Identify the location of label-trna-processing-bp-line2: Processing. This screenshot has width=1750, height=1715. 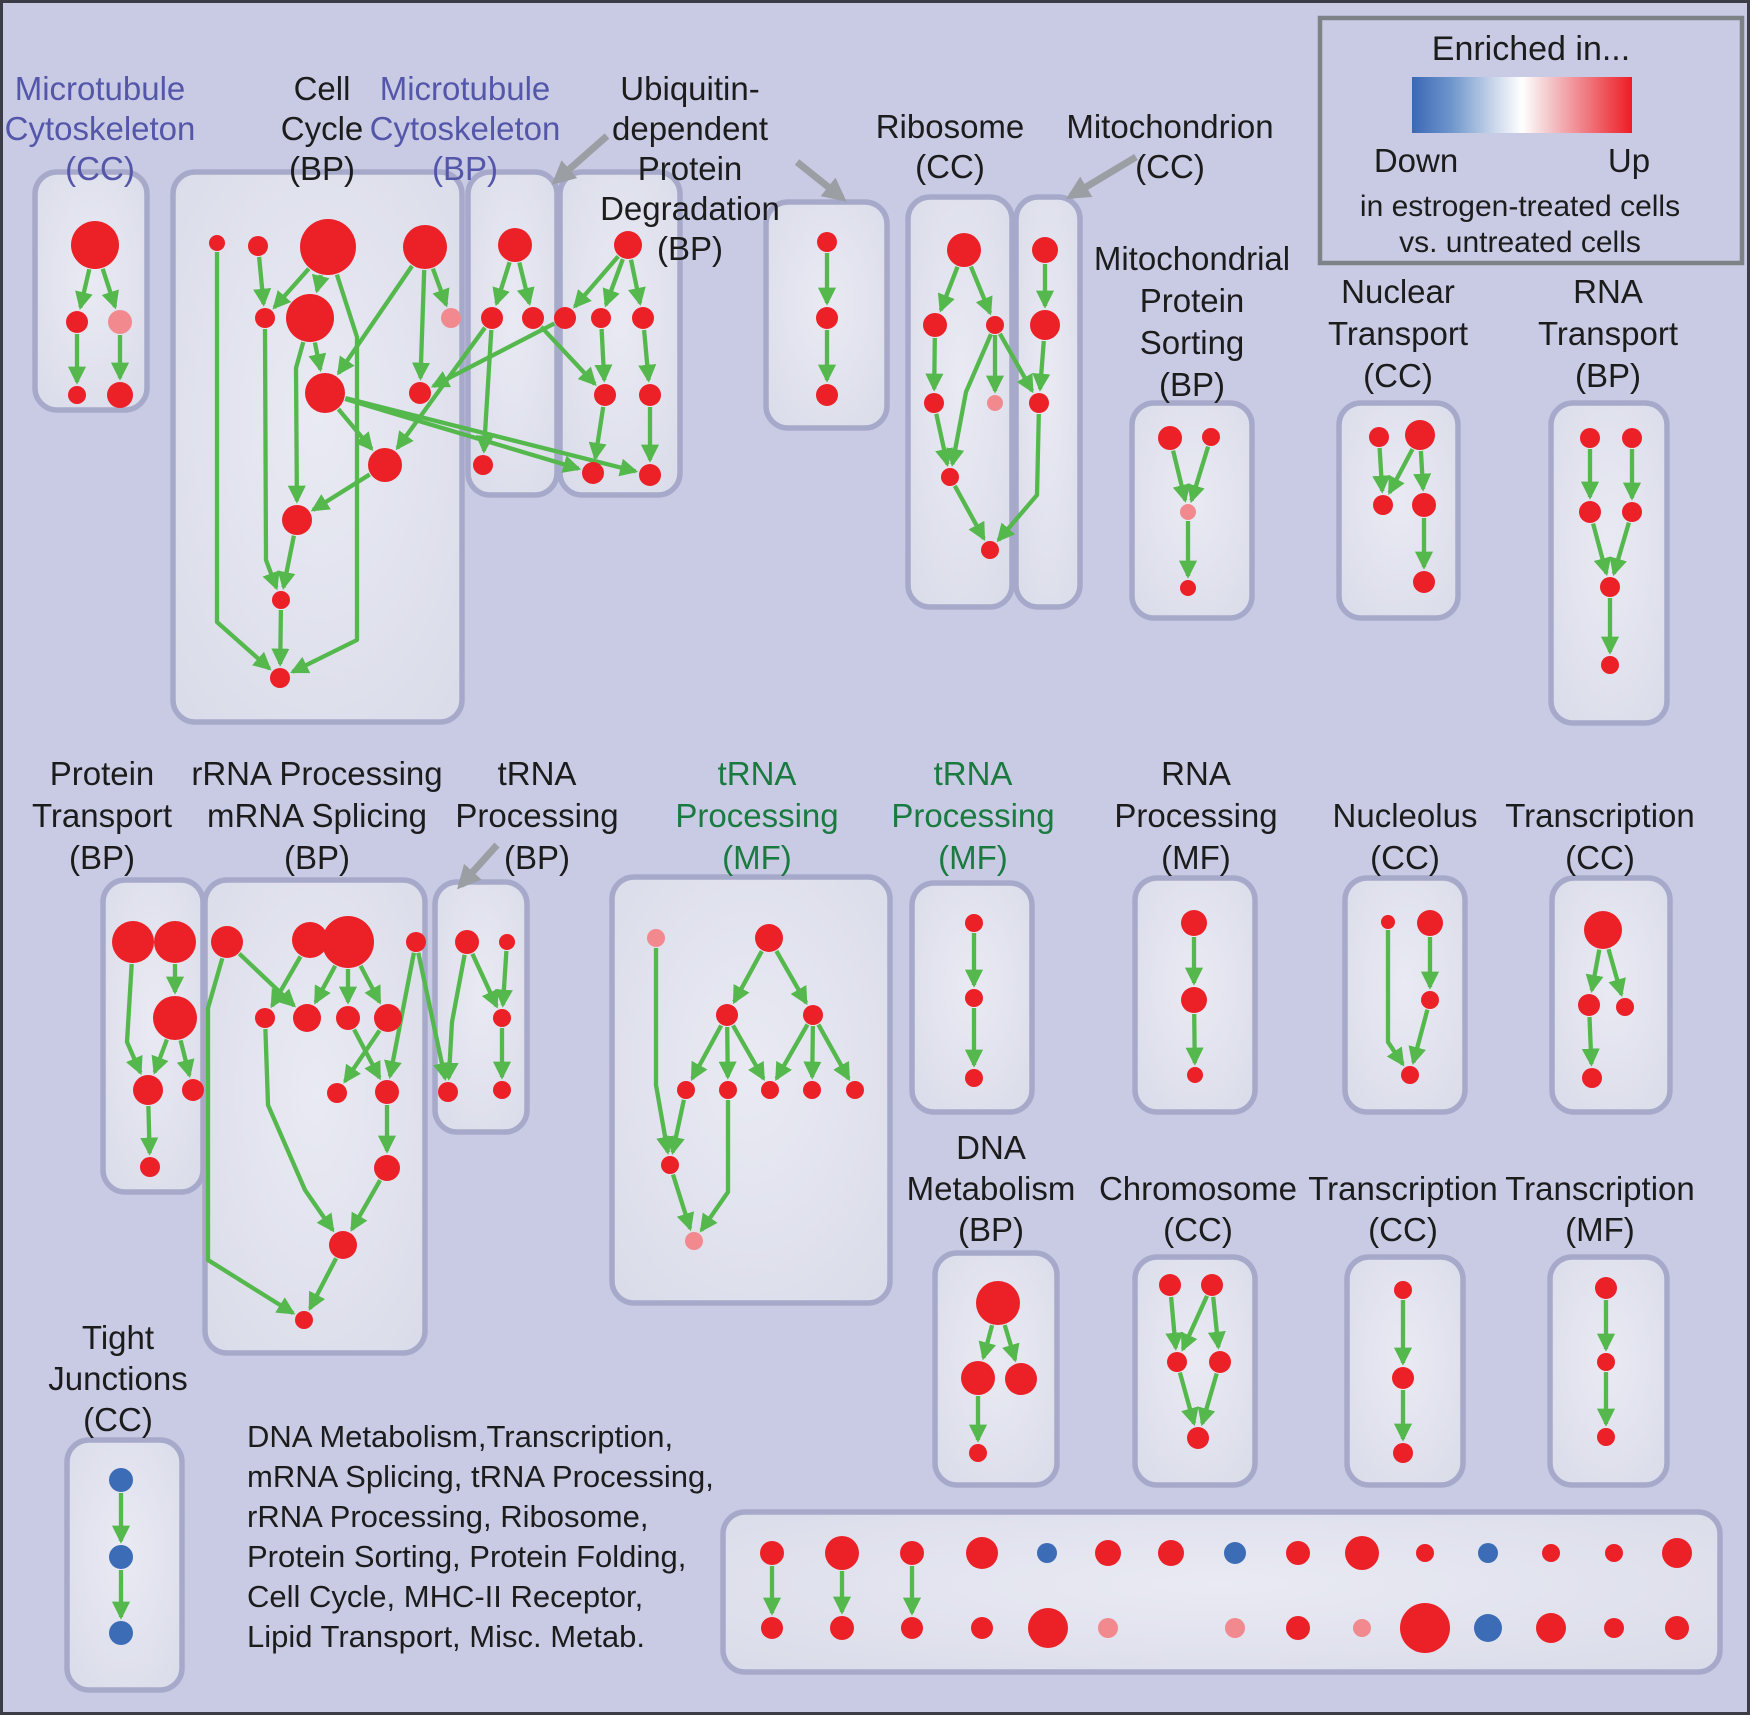
(536, 815).